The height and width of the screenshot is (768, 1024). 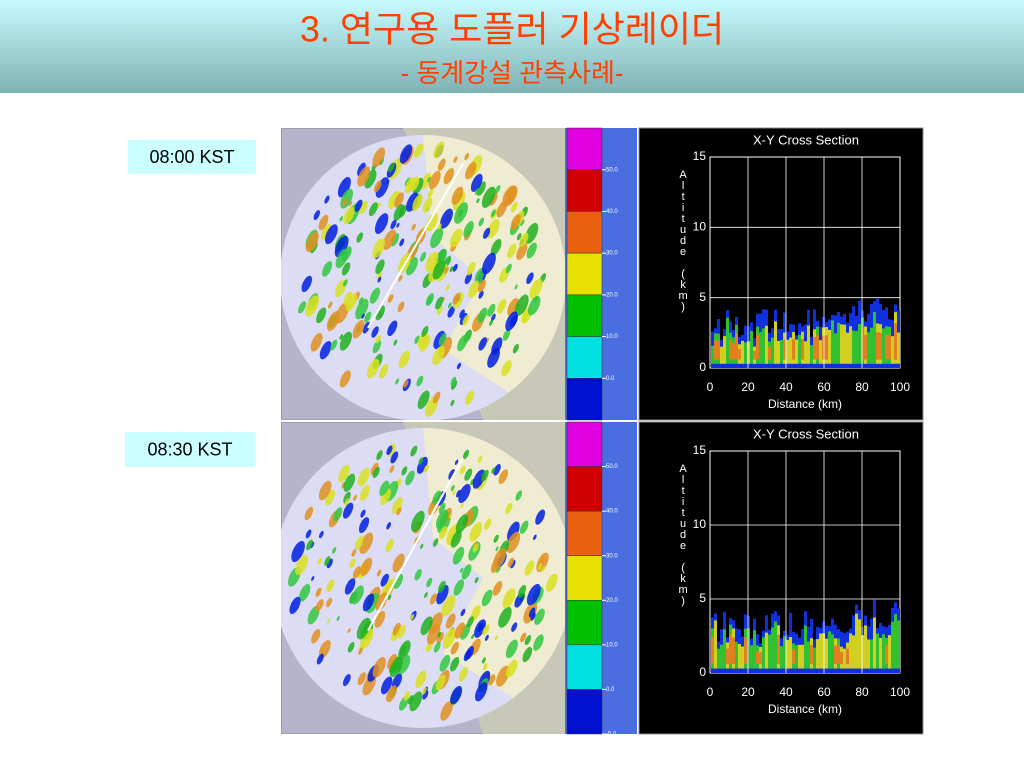 I want to click on x-tick-label: 80, so click(x=862, y=387).